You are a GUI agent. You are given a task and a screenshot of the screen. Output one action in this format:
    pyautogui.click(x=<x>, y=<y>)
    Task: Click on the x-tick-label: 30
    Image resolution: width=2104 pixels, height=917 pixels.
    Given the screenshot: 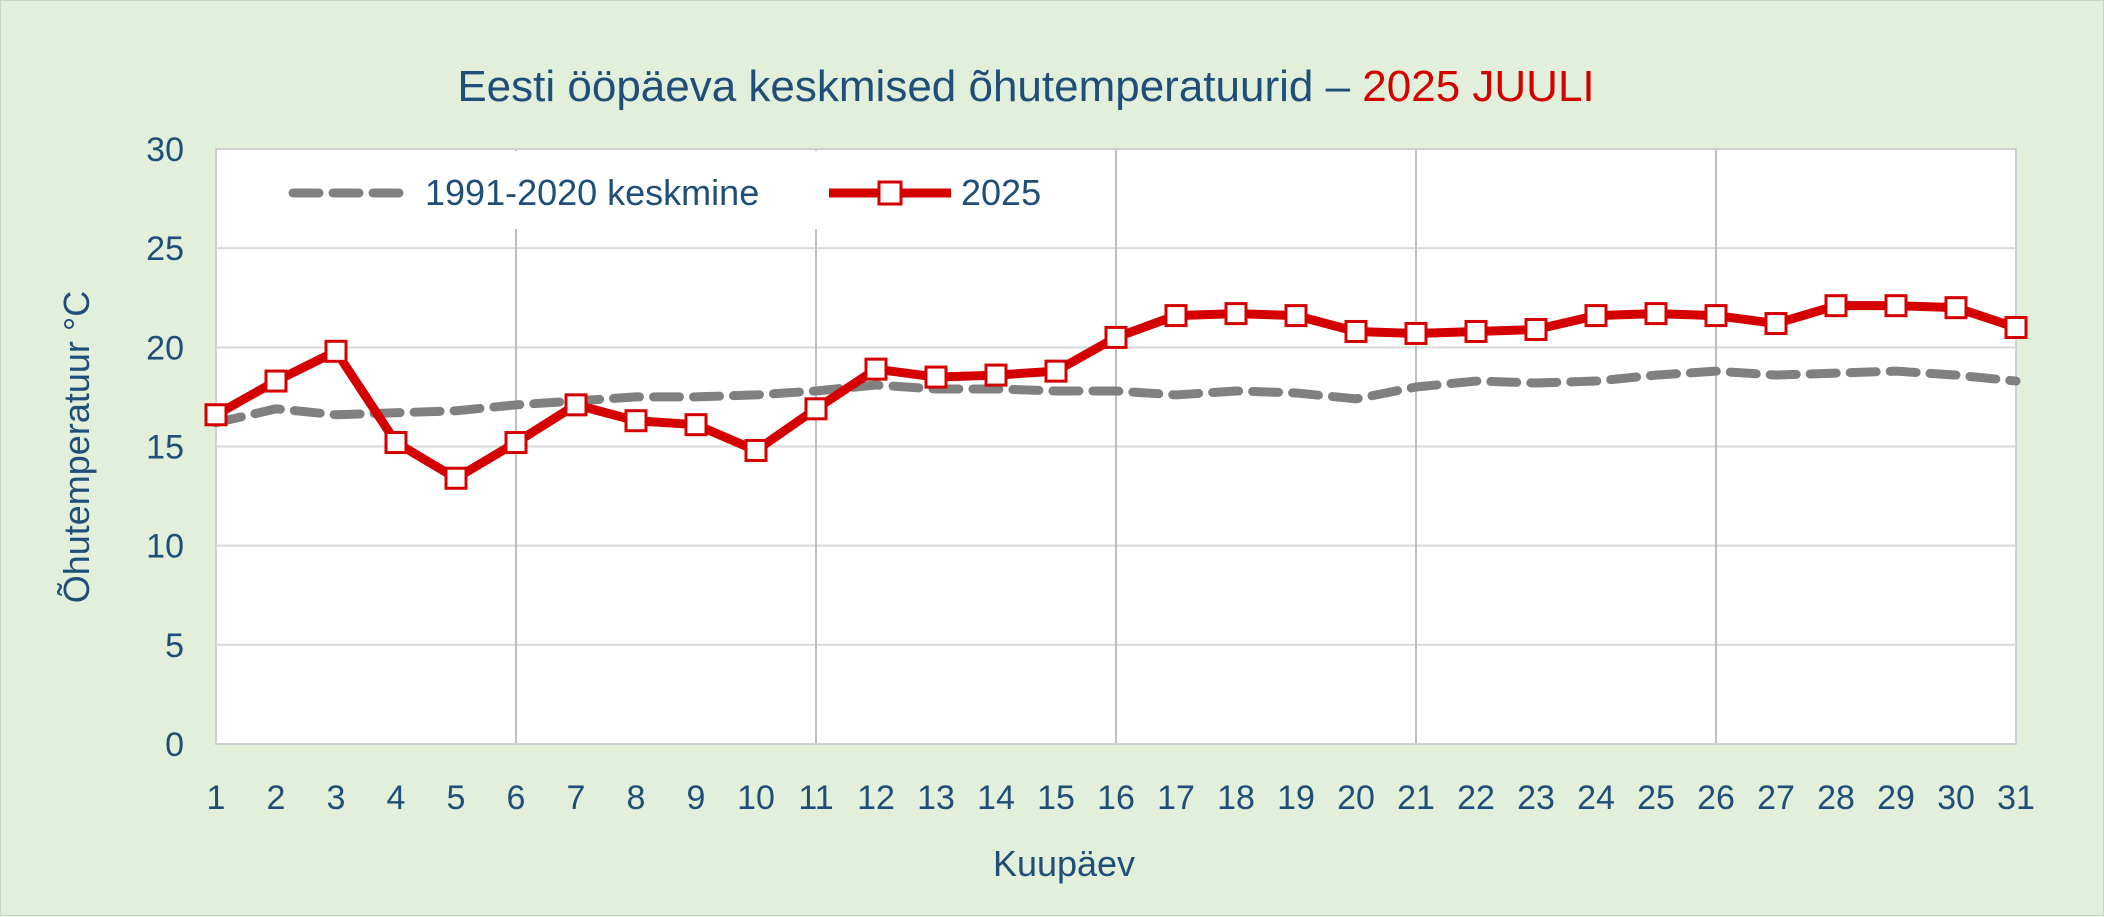 What is the action you would take?
    pyautogui.click(x=1956, y=798)
    